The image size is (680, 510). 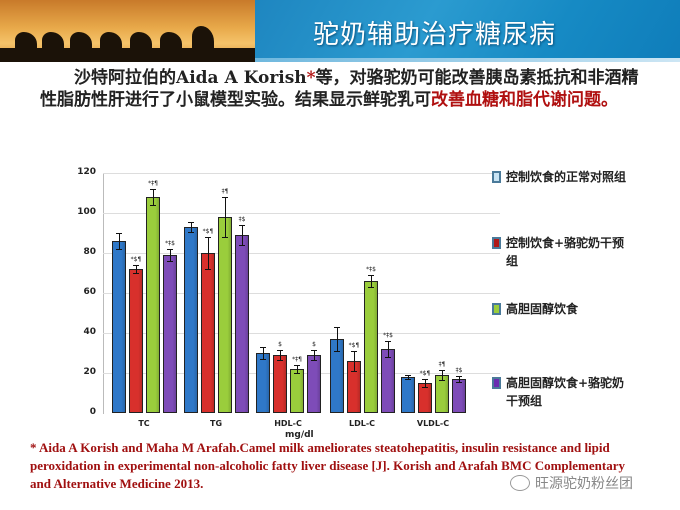 I want to click on legend-item: 高胆固醇饮食+骆驼奶干预组, so click(x=561, y=392).